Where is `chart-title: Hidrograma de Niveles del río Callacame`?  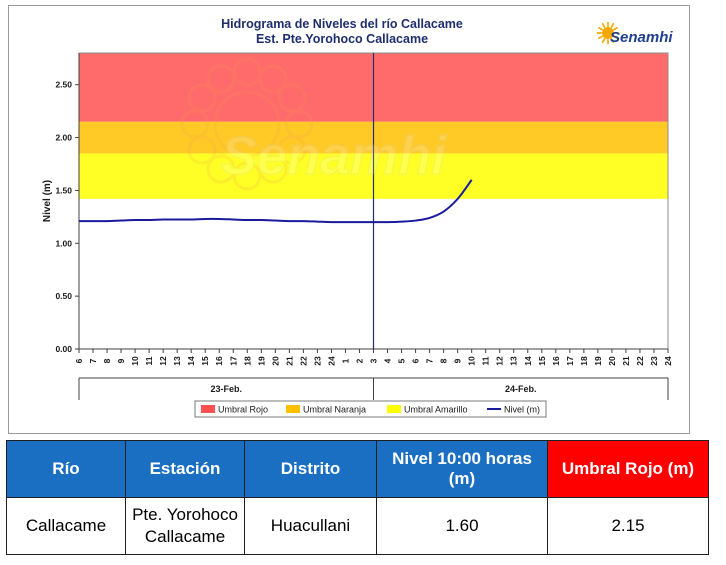
chart-title: Hidrograma de Niveles del río Callacame is located at coordinates (342, 24).